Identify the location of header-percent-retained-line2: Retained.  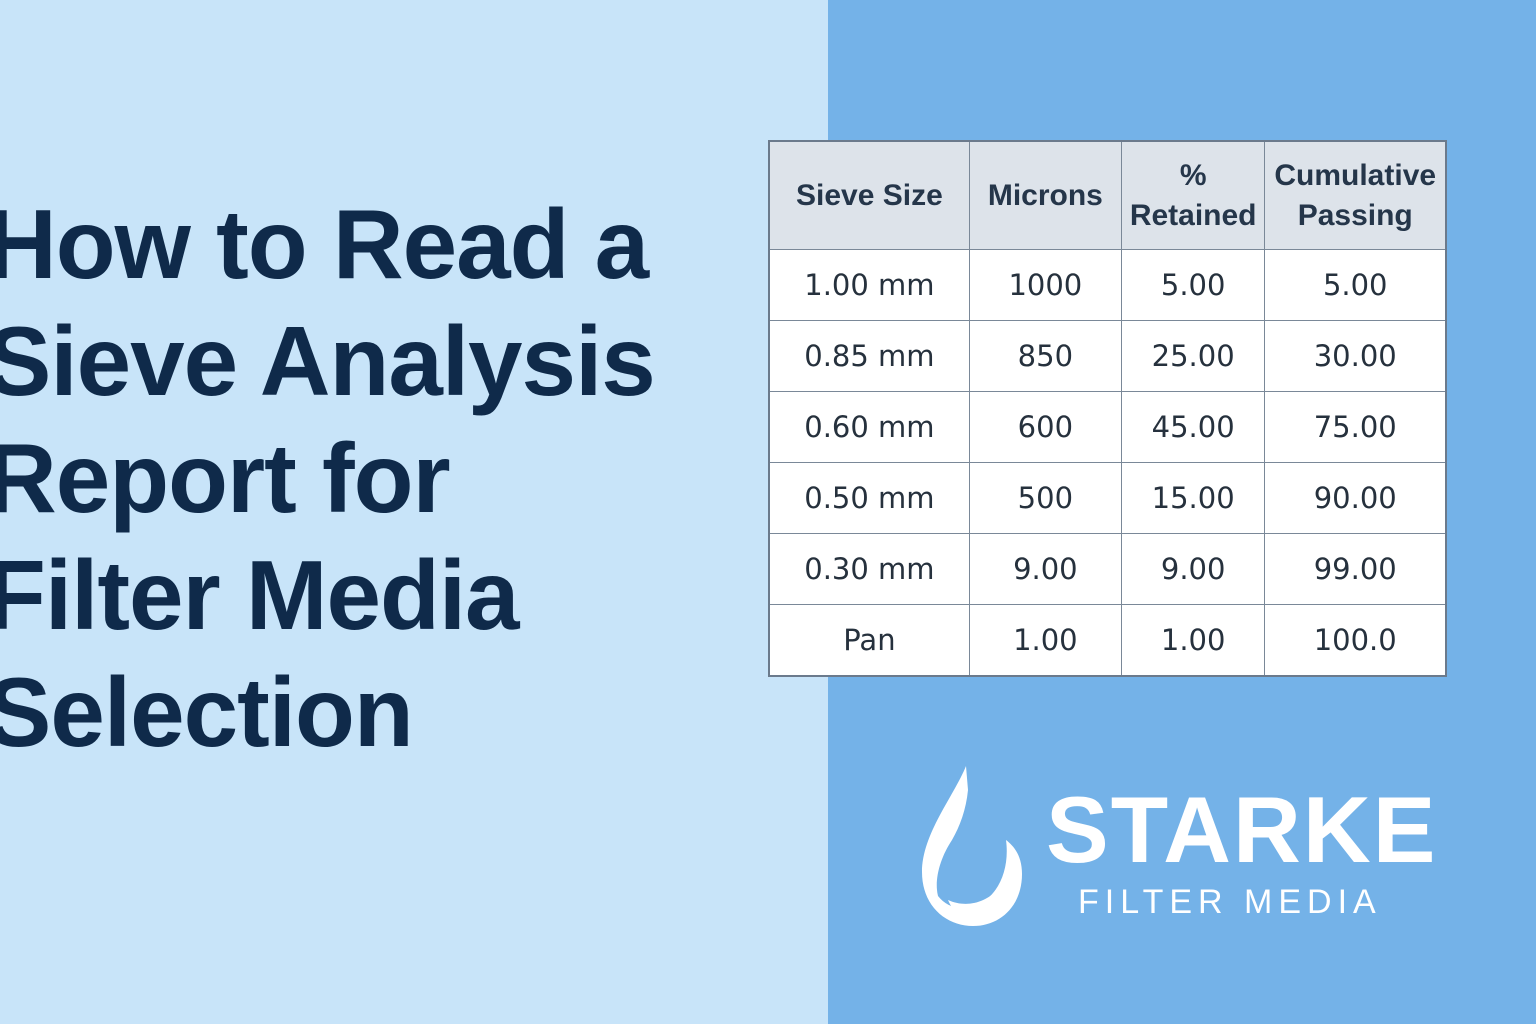
(1193, 215).